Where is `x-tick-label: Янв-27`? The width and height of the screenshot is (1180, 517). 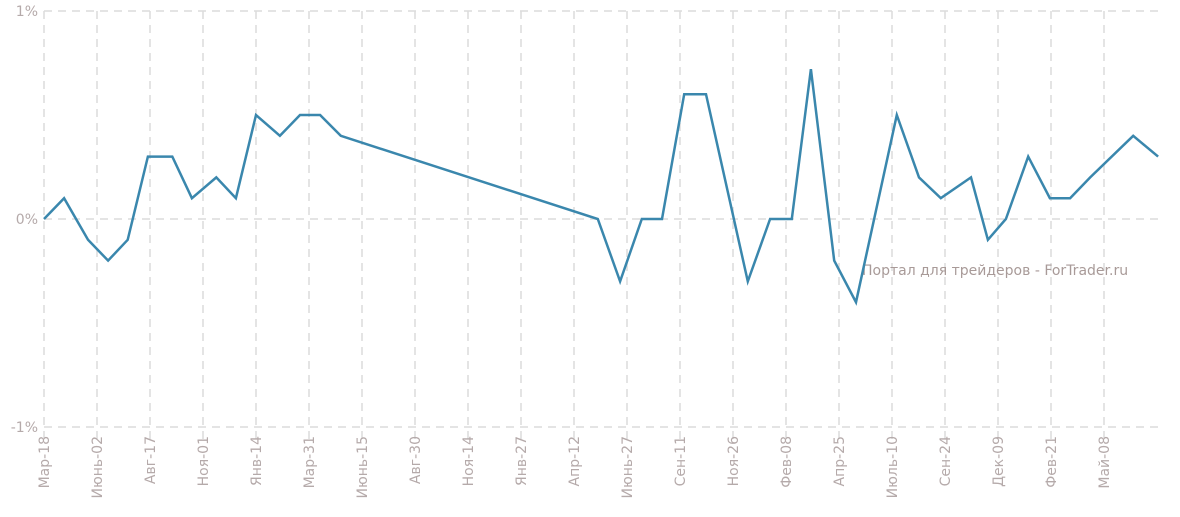 x-tick-label: Янв-27 is located at coordinates (522, 461).